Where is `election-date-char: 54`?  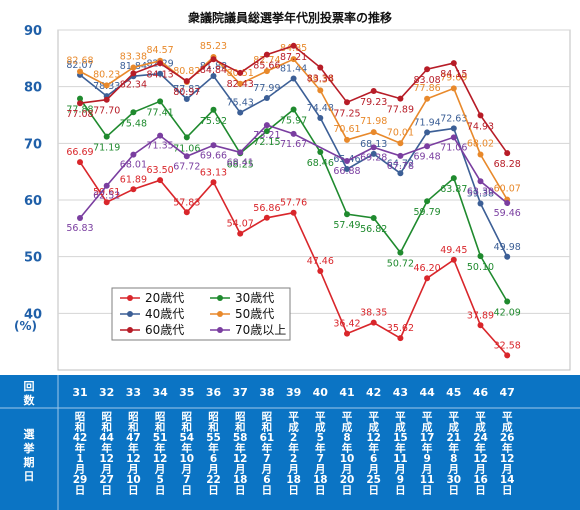
election-date-char: 54 is located at coordinates (186, 438).